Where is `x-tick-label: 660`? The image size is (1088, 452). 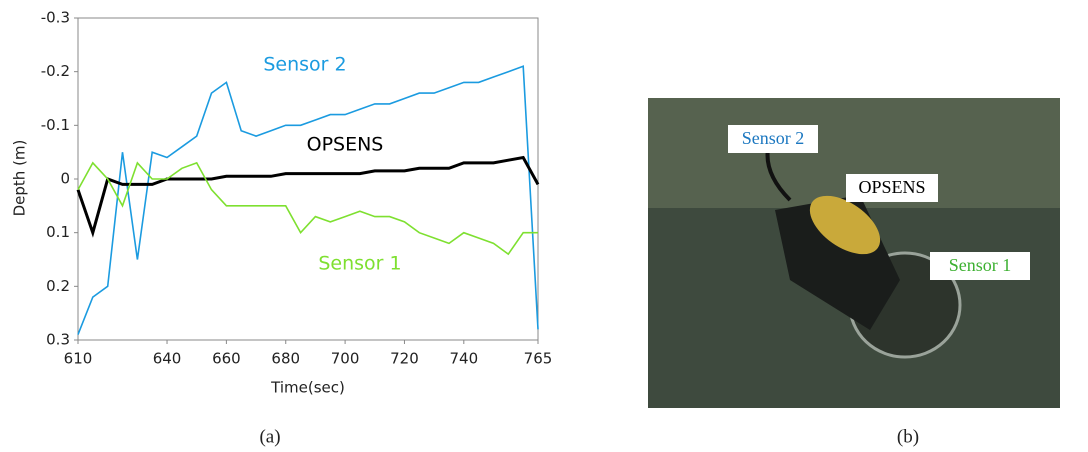 x-tick-label: 660 is located at coordinates (226, 359).